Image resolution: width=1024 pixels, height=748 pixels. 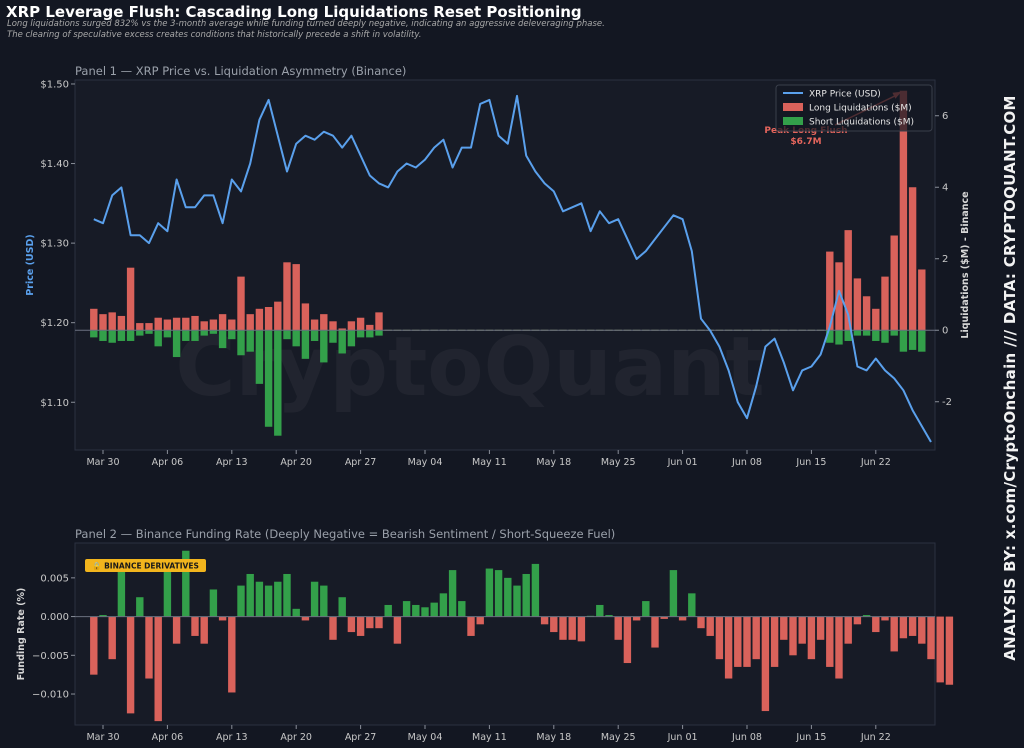 I want to click on x-tick-label: Jun 15, so click(x=810, y=462).